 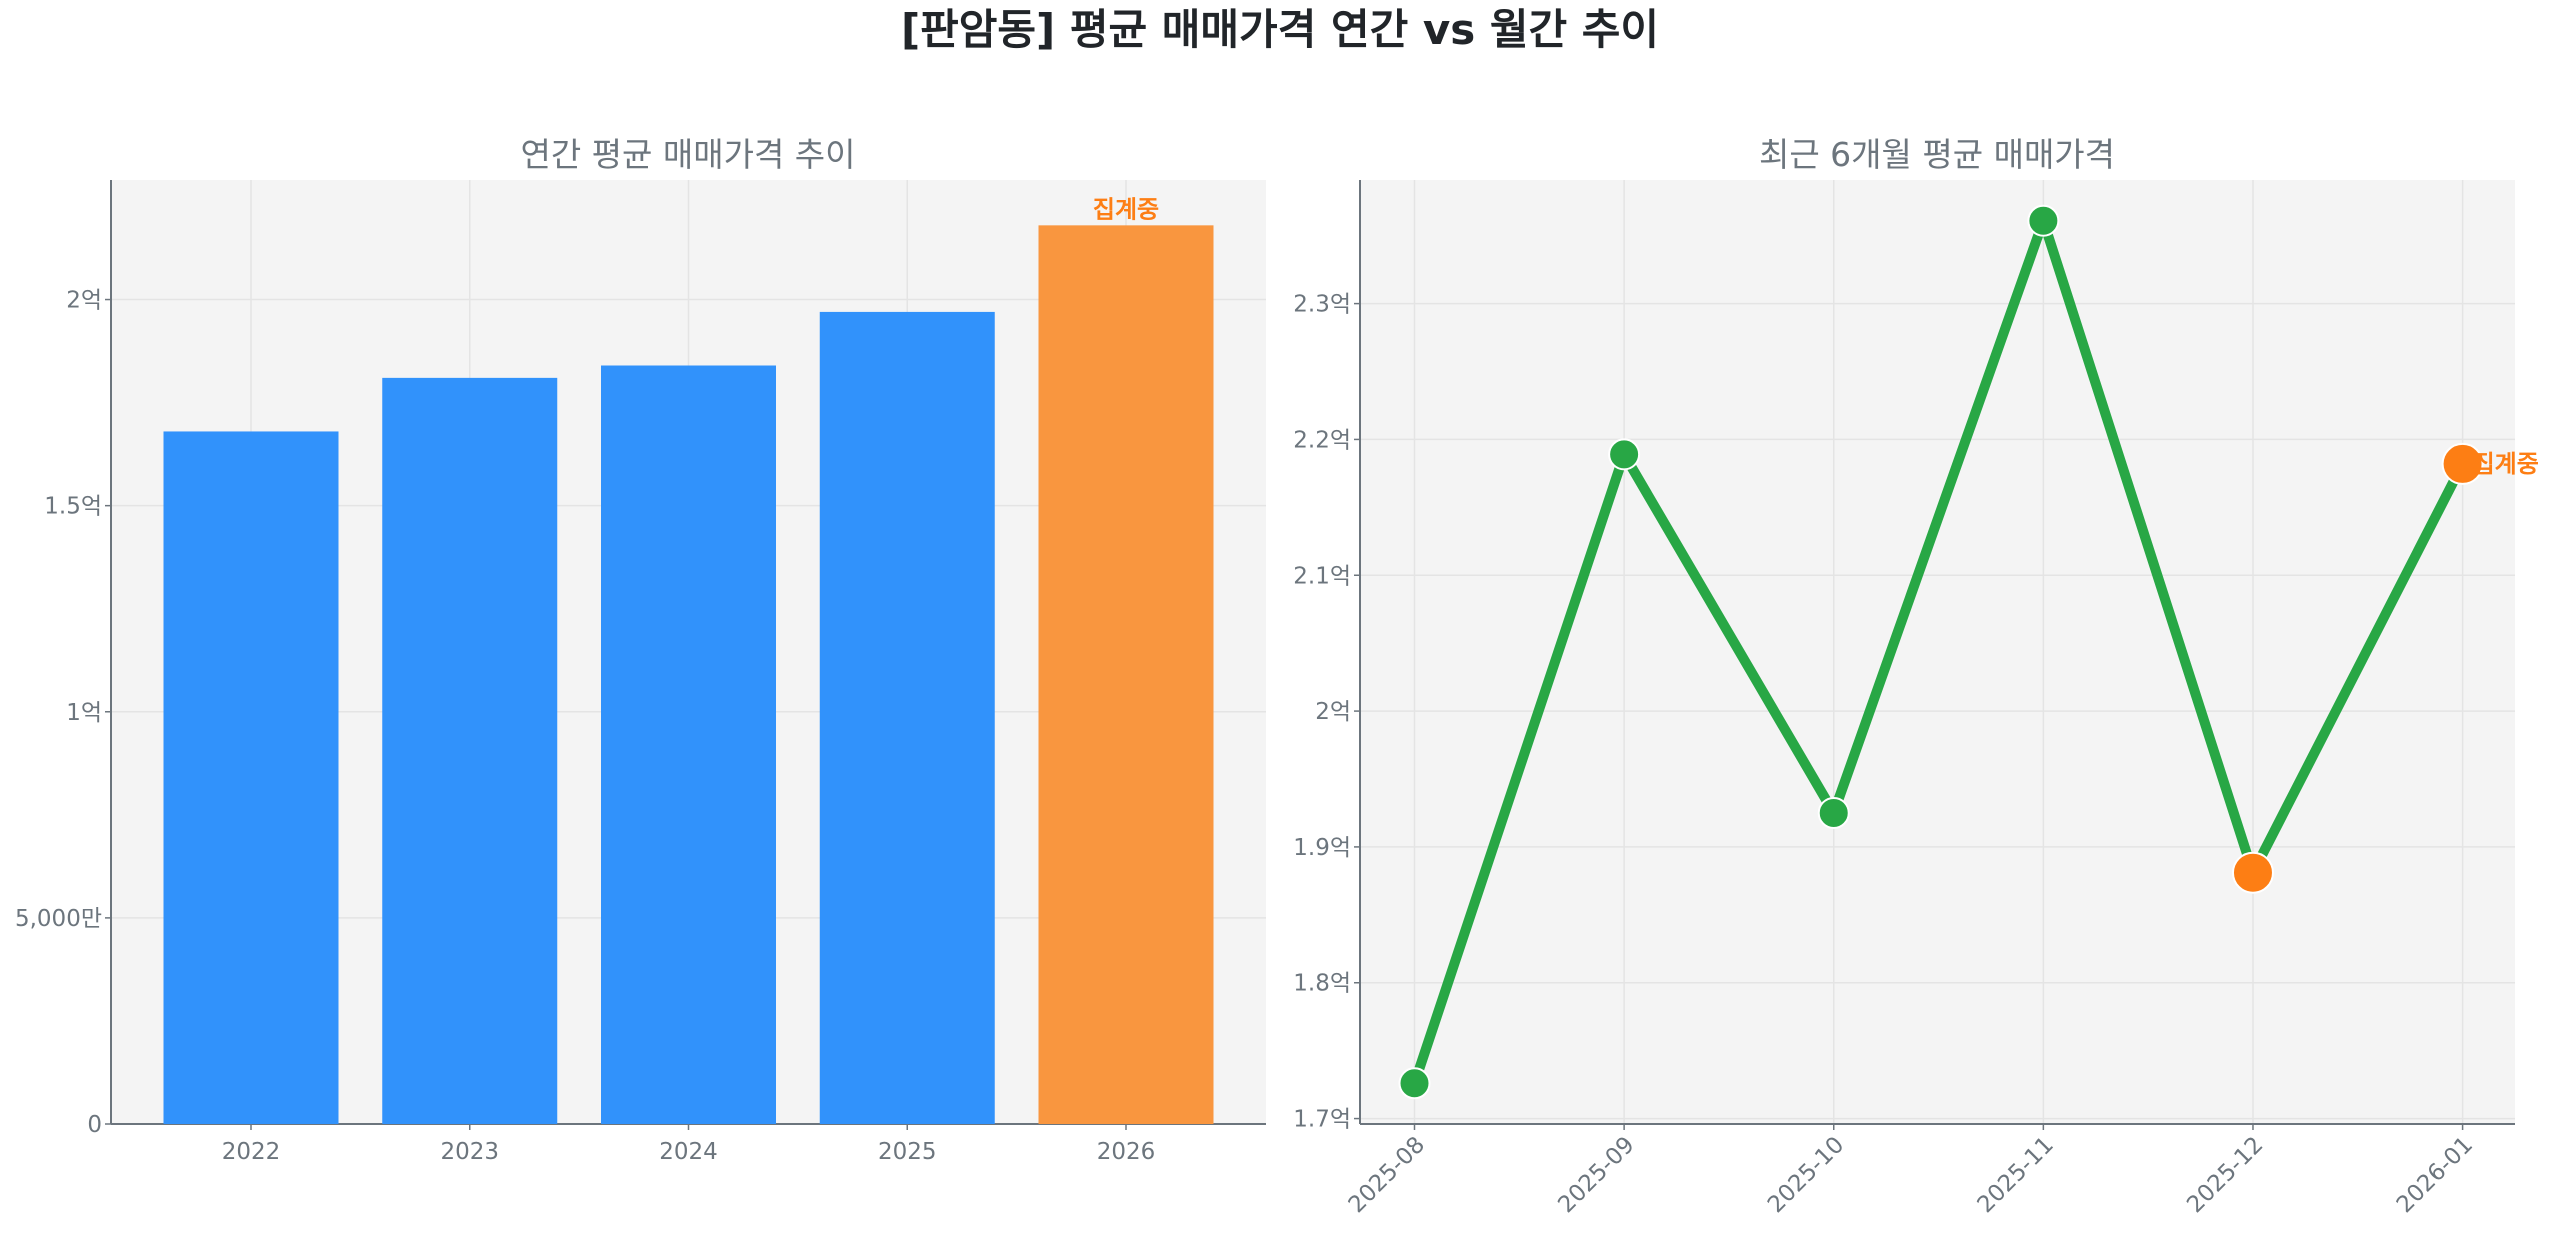 What do you see at coordinates (907, 1152) in the screenshot?
I see `bar-xtick-label: 2025` at bounding box center [907, 1152].